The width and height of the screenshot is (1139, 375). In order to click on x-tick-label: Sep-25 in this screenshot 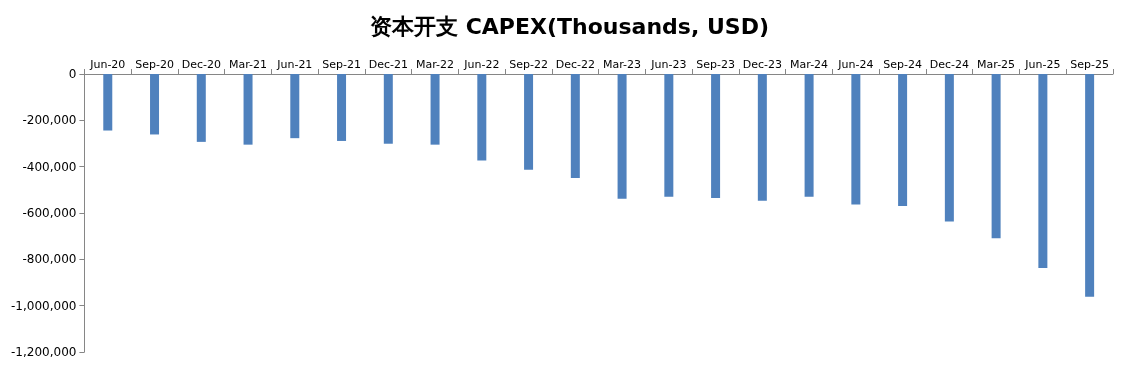, I will do `click(1089, 64)`.